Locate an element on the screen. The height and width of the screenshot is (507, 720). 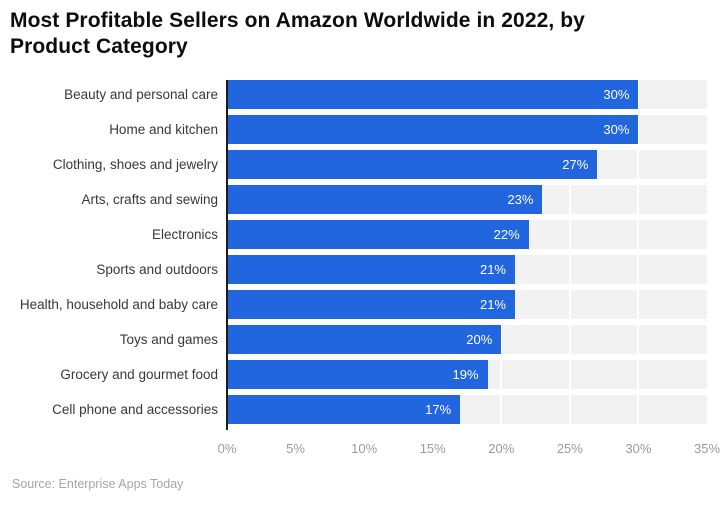
bar-track: 20% is located at coordinates (467, 339).